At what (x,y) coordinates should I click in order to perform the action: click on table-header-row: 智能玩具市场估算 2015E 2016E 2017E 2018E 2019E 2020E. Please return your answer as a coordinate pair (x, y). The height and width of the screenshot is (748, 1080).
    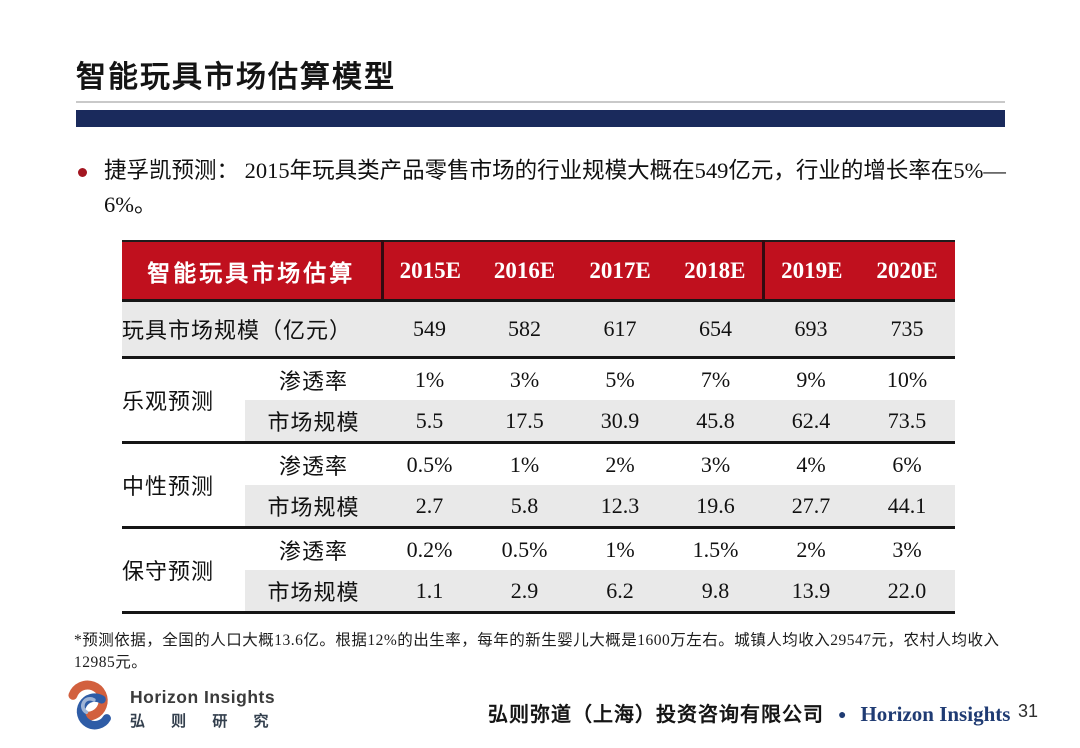
    Looking at the image, I should click on (538, 271).